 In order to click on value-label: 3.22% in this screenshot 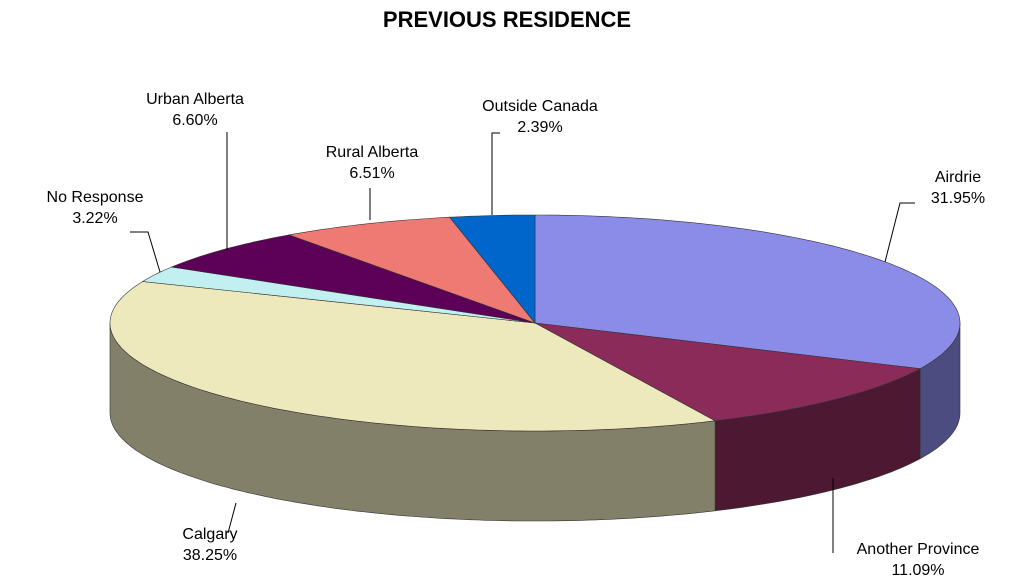, I will do `click(94, 218)`.